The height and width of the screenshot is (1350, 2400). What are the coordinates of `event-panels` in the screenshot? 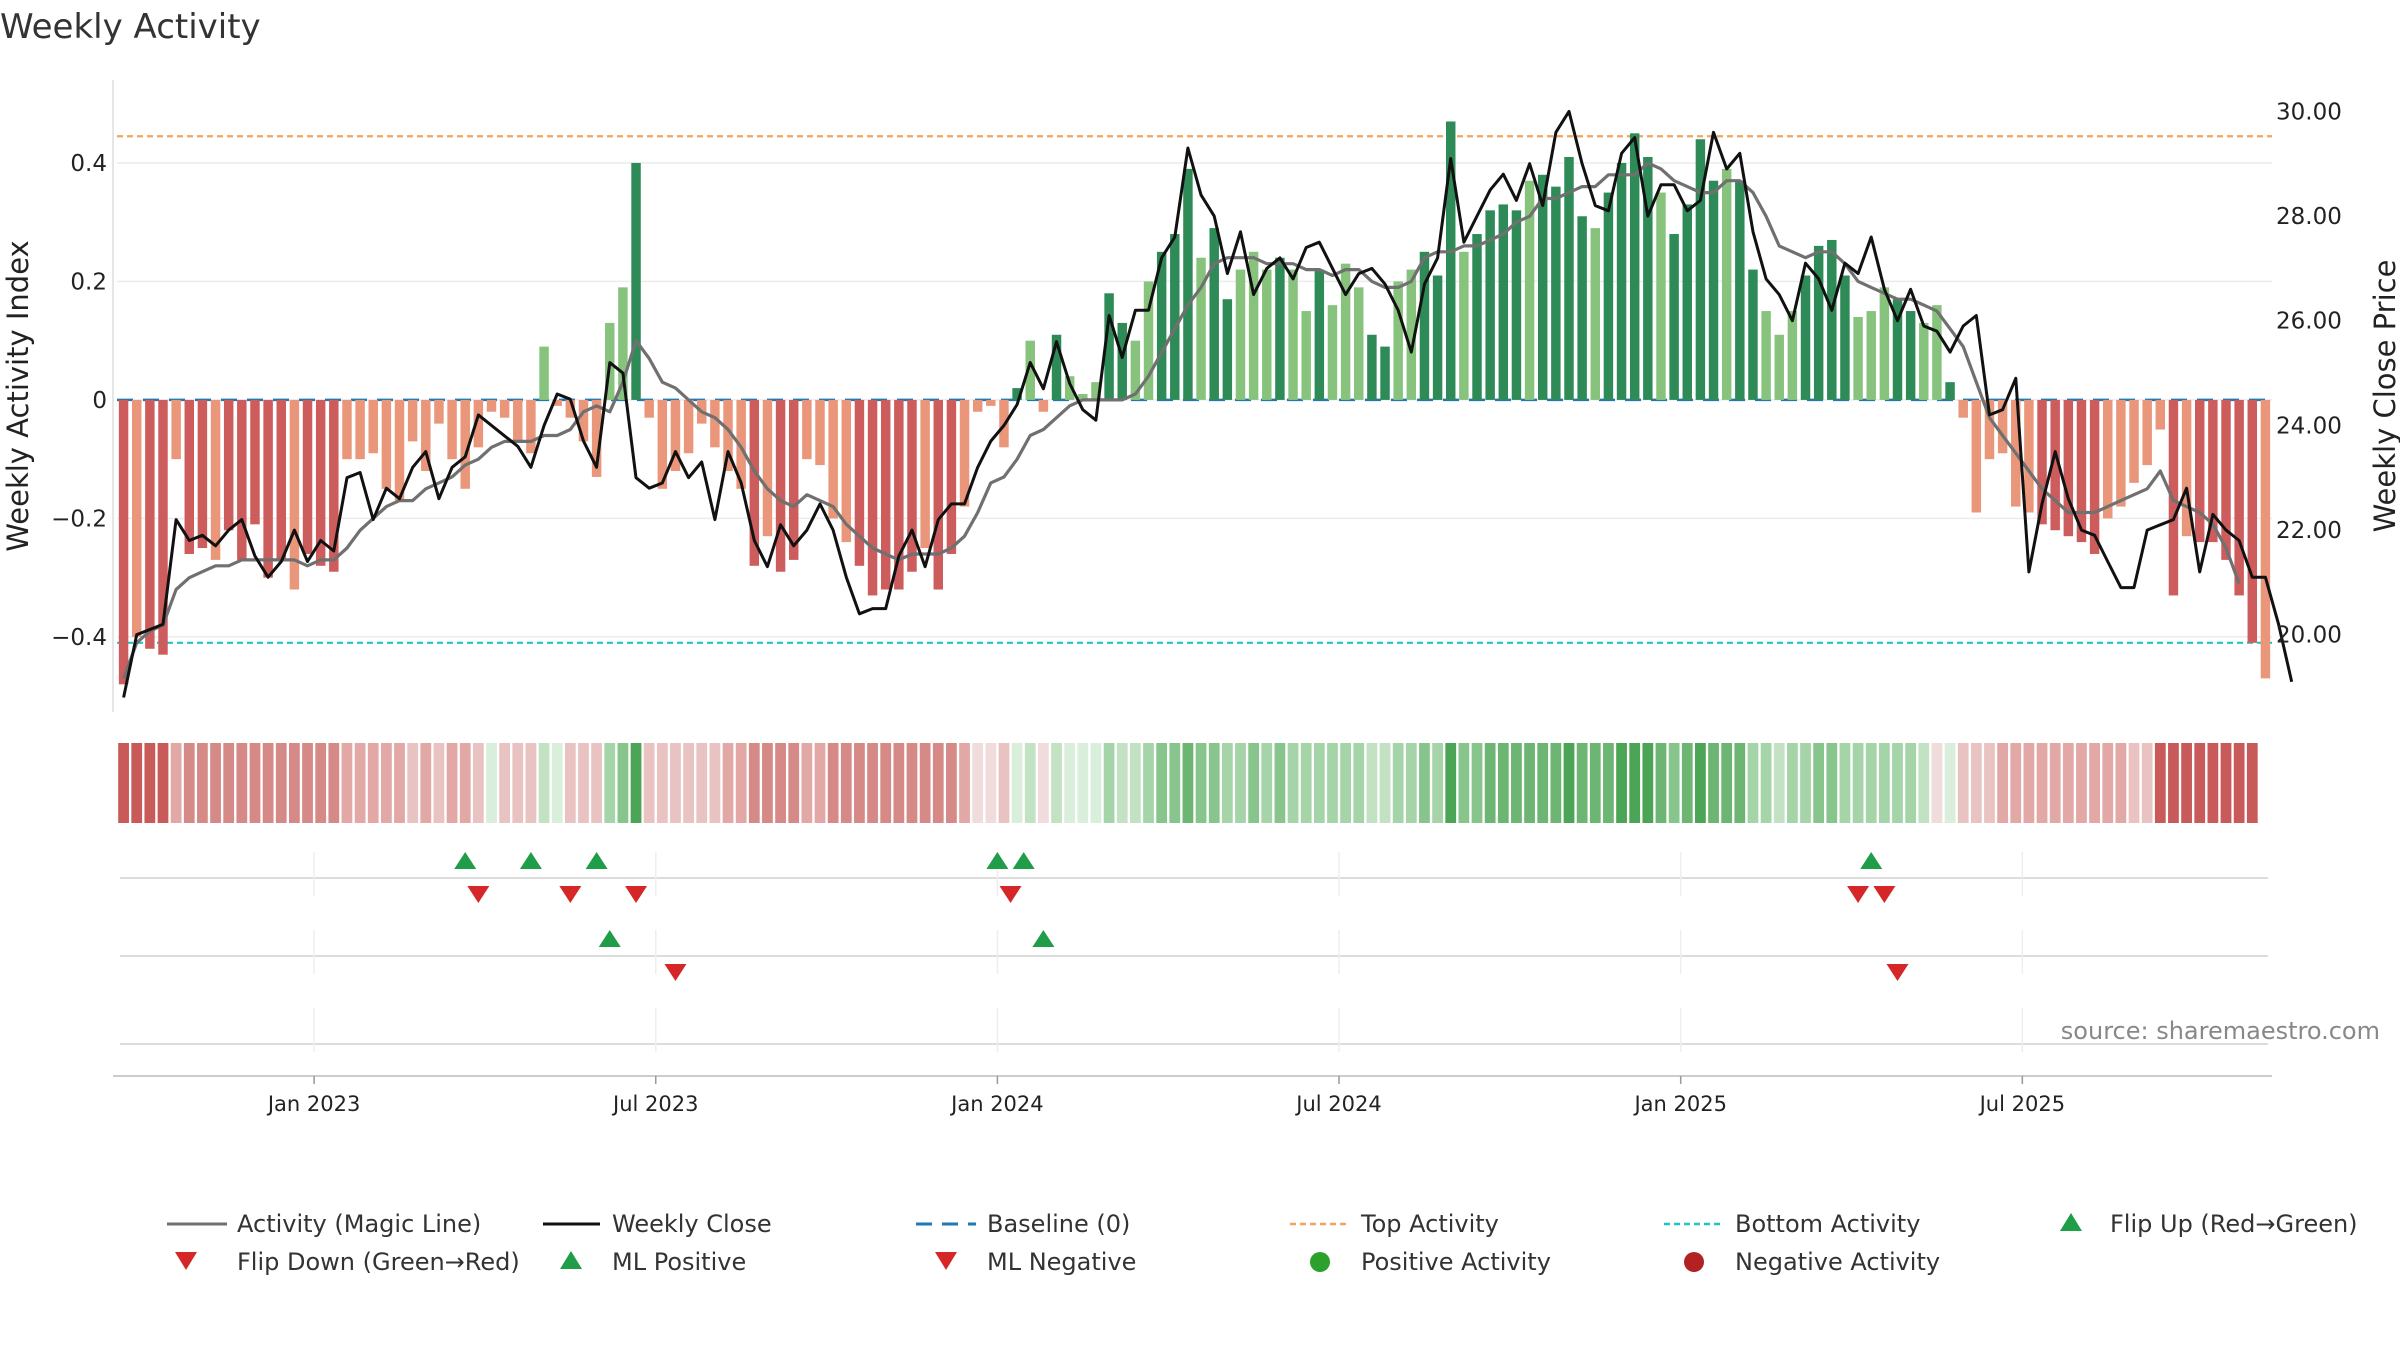 It's located at (1194, 952).